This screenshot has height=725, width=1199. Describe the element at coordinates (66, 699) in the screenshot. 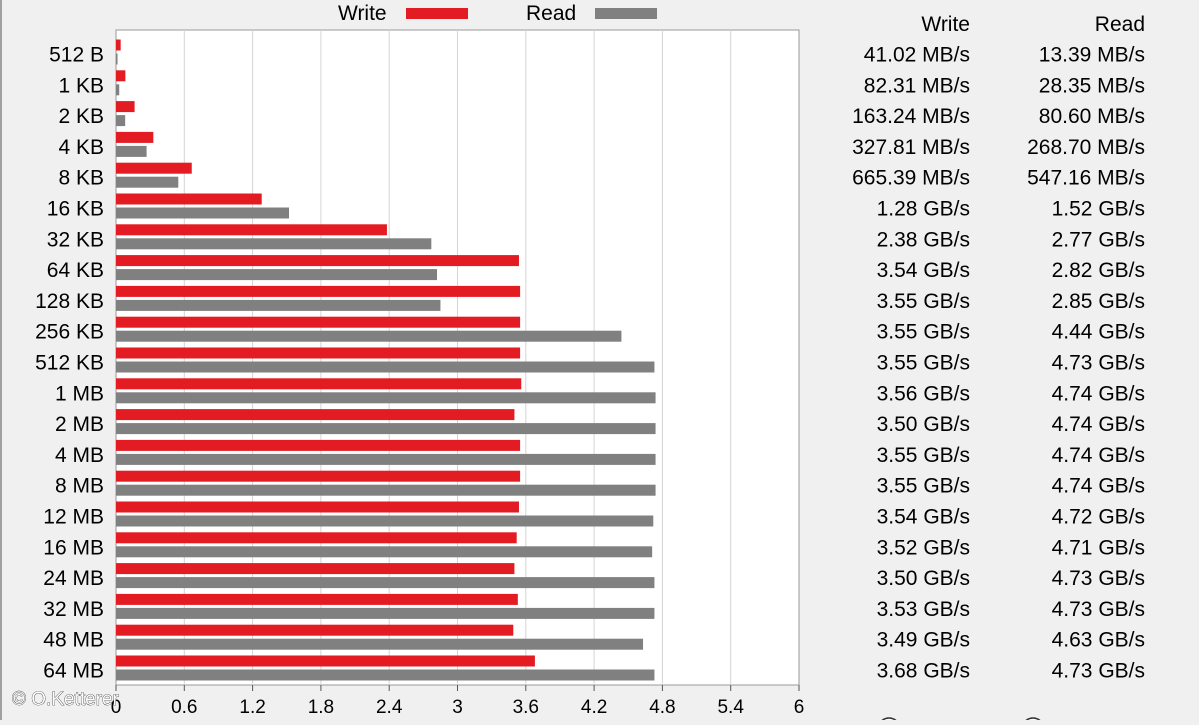

I see `watermark: © O.Ketterer` at that location.